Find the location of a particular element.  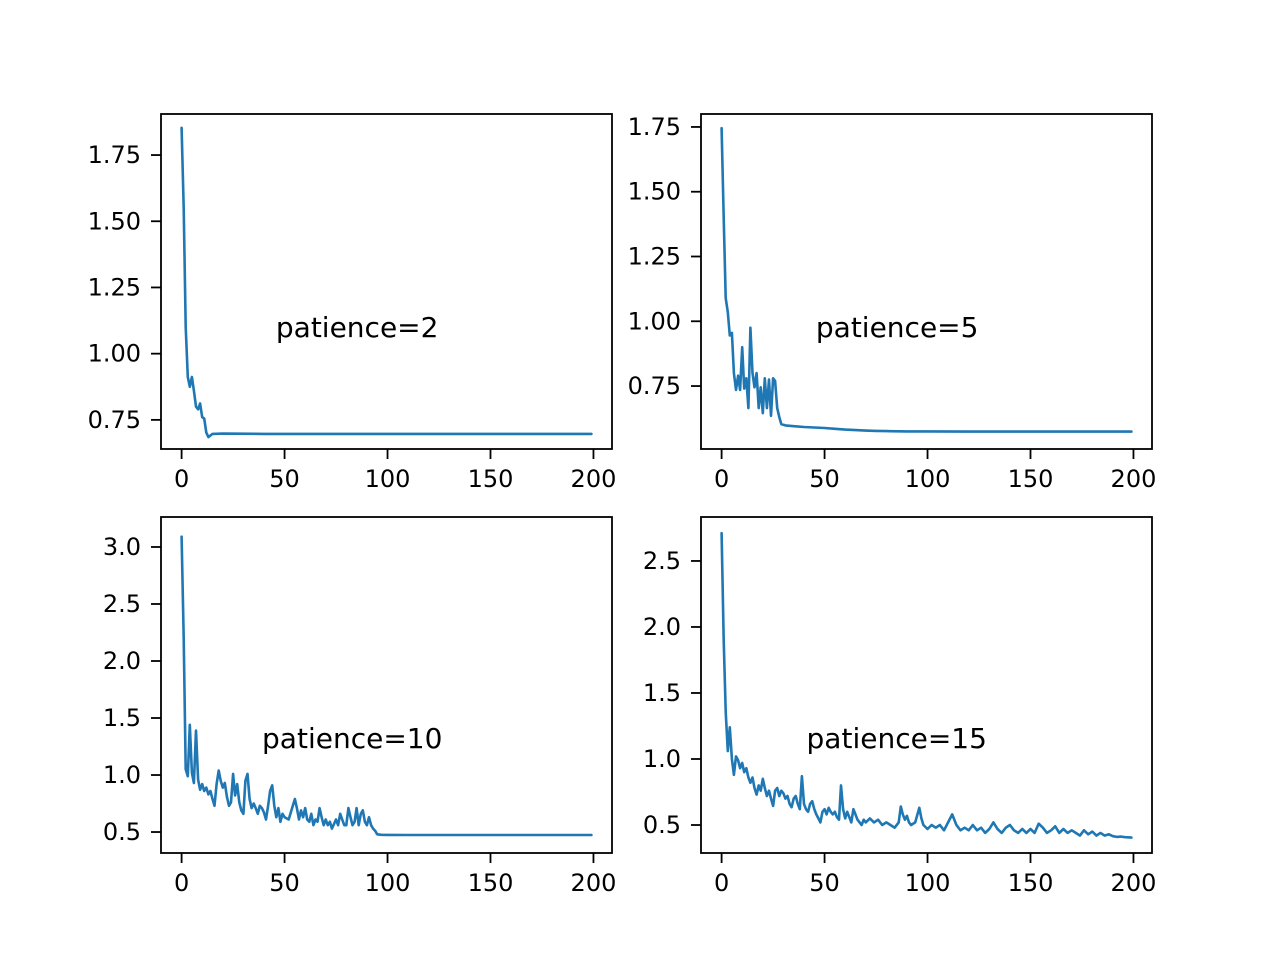

annotation-patience-5: patience=5 is located at coordinates (897, 327).